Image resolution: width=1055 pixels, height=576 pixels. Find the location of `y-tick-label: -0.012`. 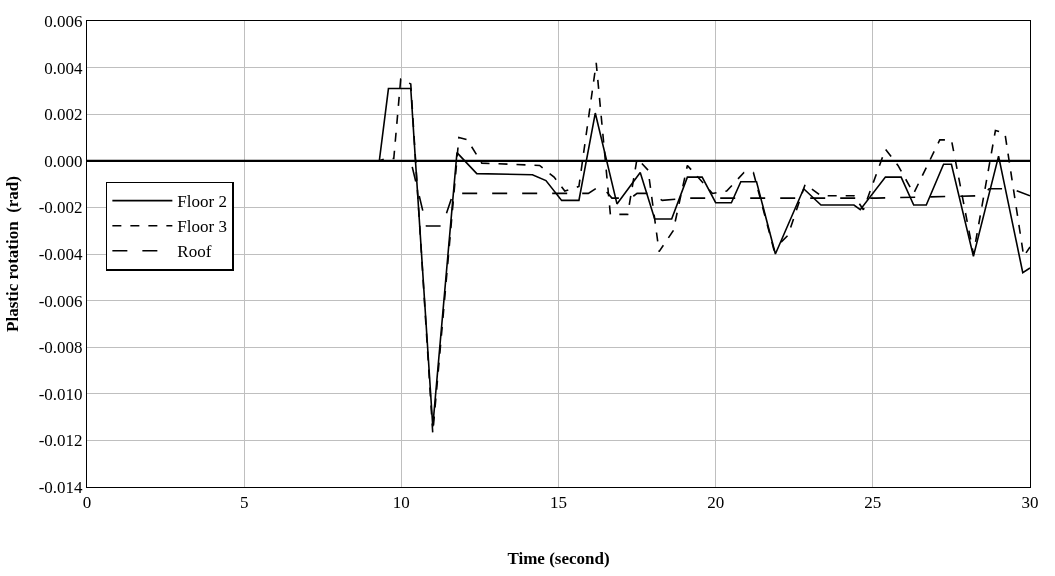

y-tick-label: -0.012 is located at coordinates (60, 441).